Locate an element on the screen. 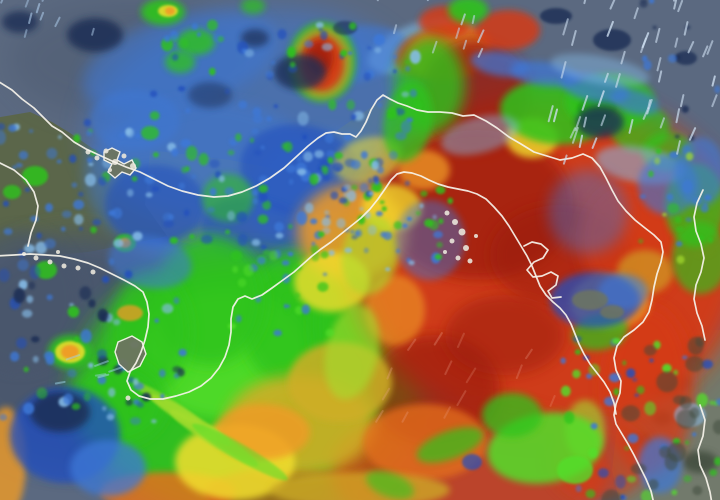 The width and height of the screenshot is (720, 500). east-coastline-lower-border-line is located at coordinates (705, 452).